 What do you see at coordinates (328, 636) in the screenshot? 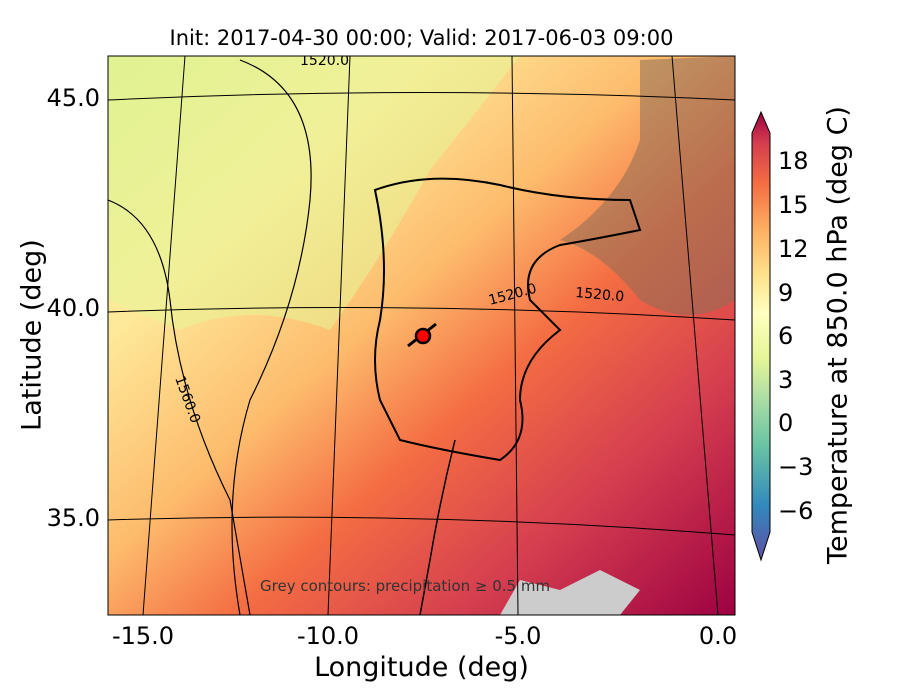
I see `x-tick-label: -10.0` at bounding box center [328, 636].